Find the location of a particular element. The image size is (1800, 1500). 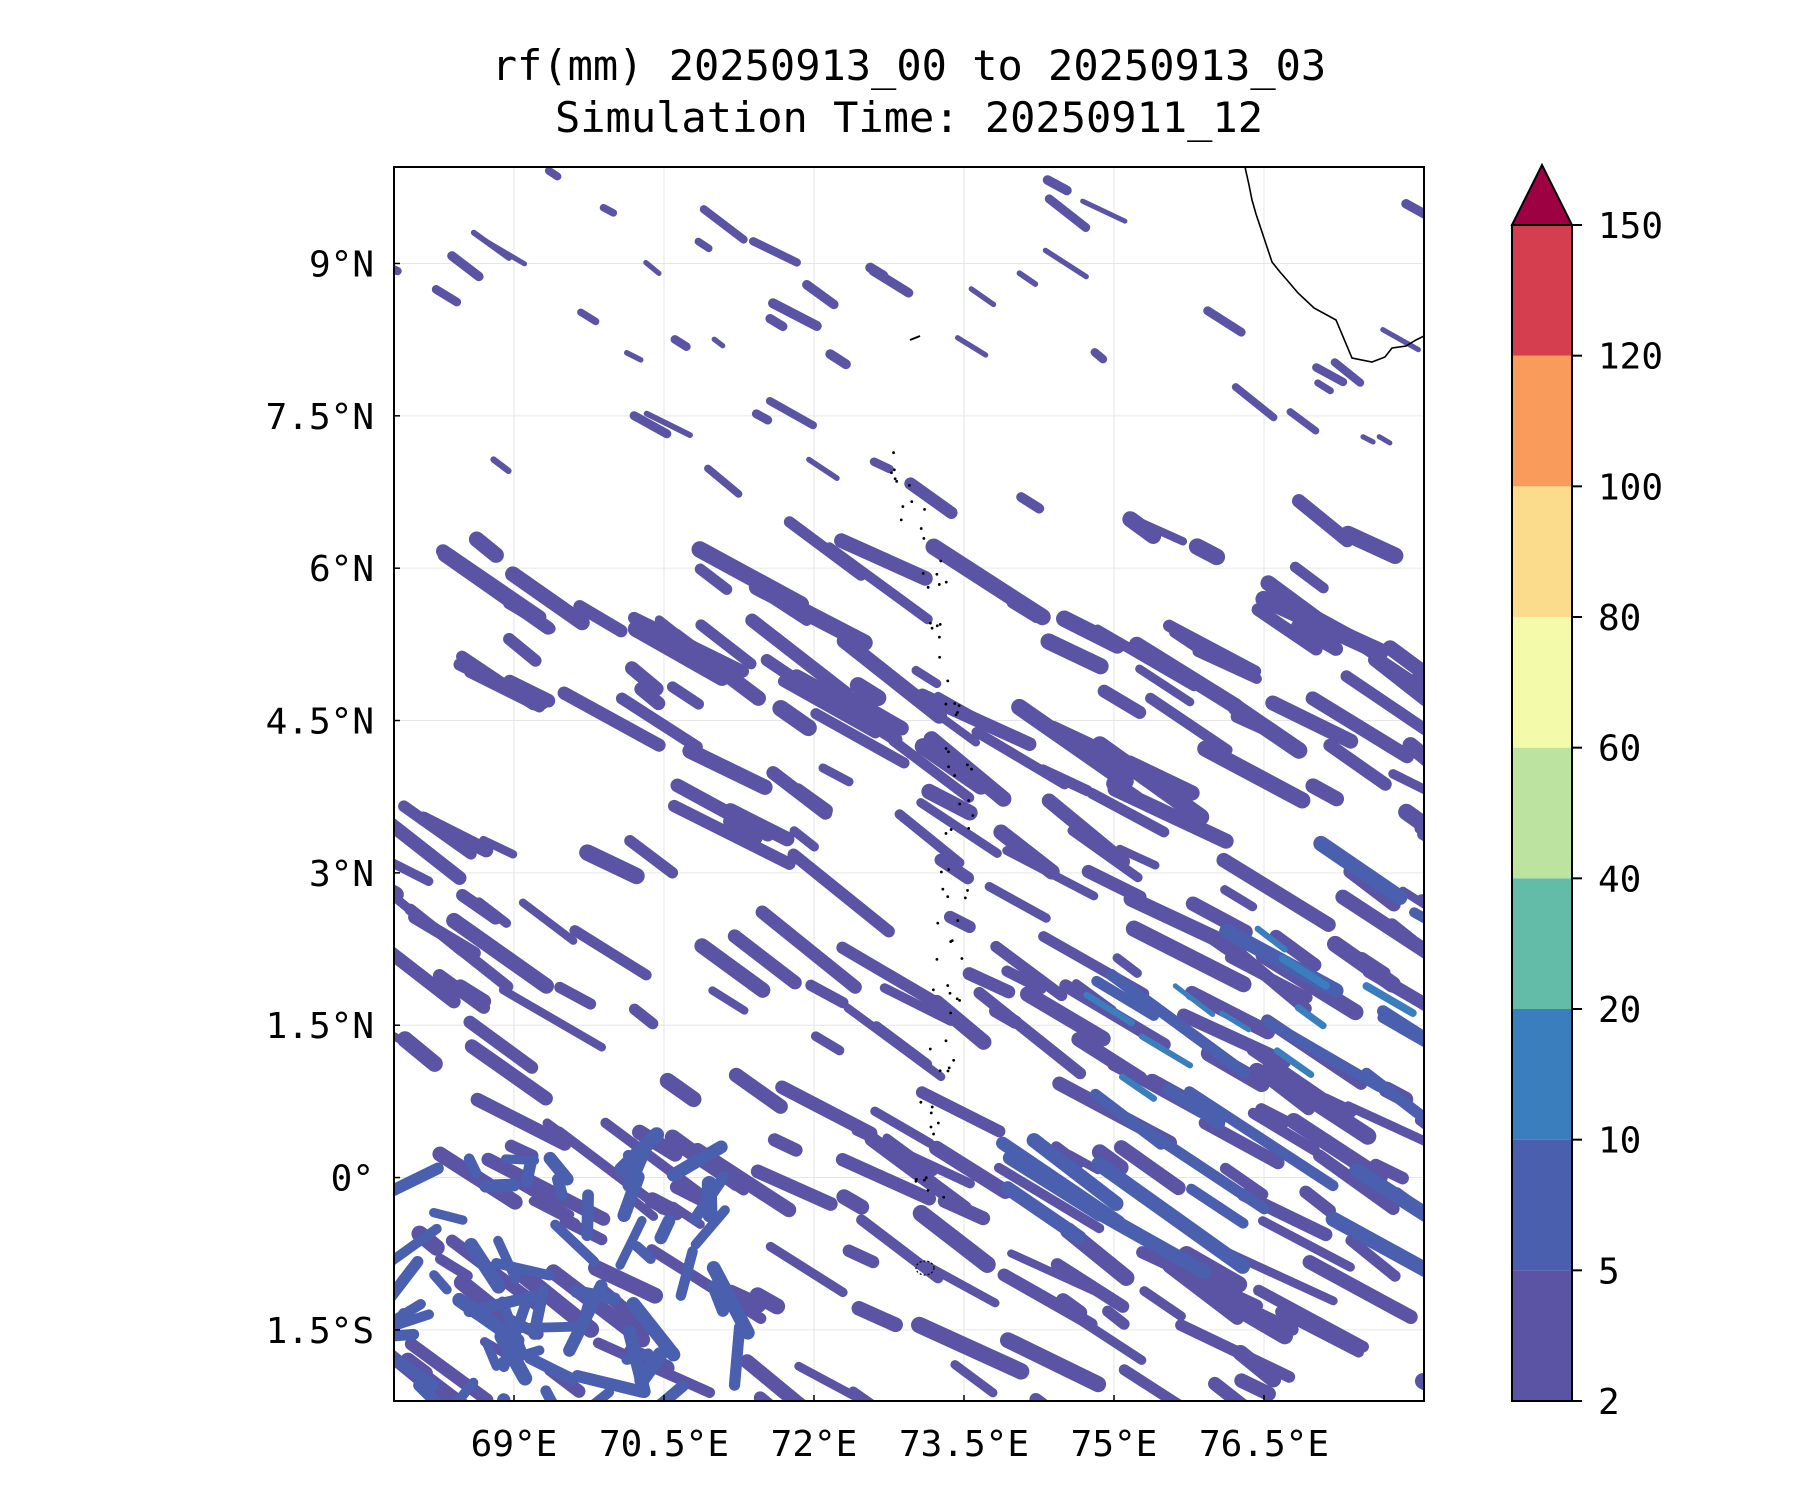

lat-tick-label: 6°N is located at coordinates (341, 569).